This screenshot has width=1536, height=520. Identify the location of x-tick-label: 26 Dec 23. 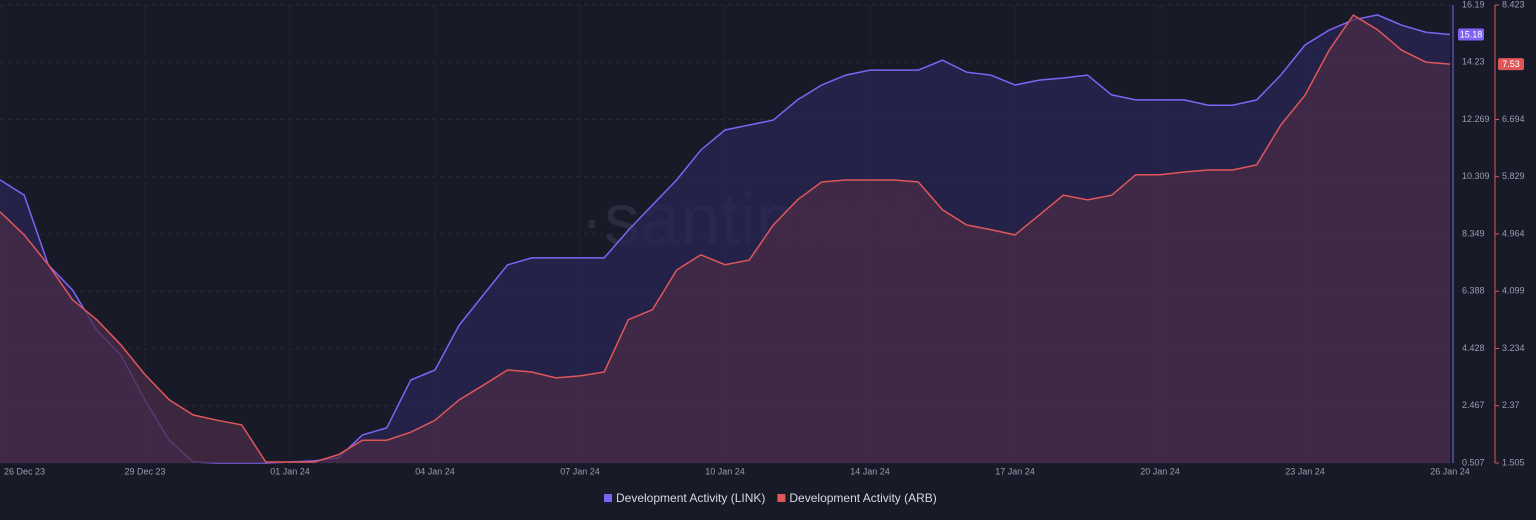
(24, 471).